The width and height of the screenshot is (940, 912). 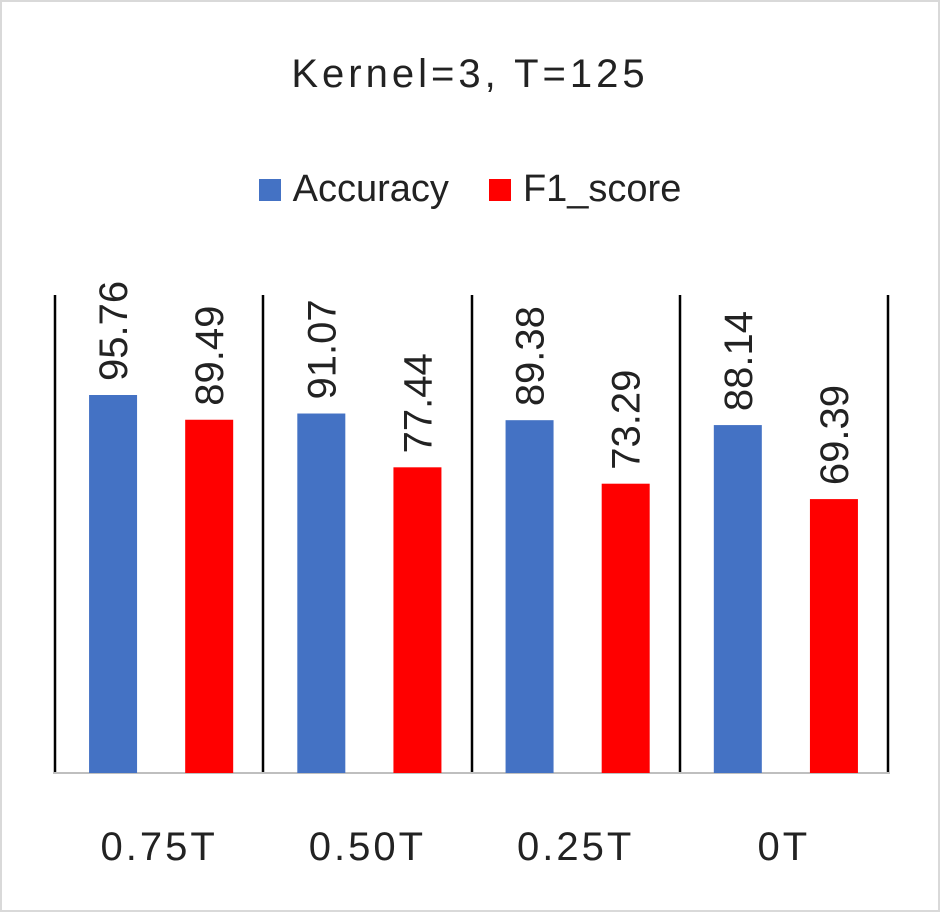 I want to click on category-label: 0.25T, so click(x=575, y=847).